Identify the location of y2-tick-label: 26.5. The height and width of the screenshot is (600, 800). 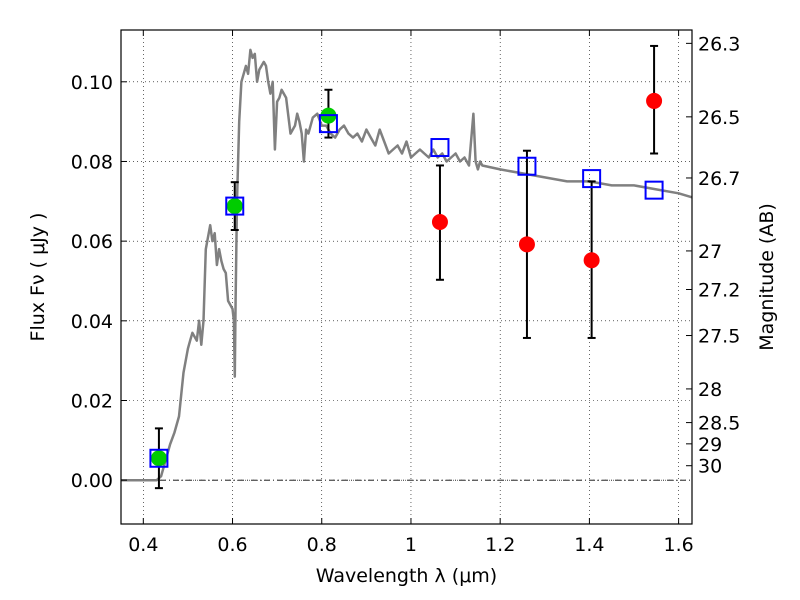
(719, 118).